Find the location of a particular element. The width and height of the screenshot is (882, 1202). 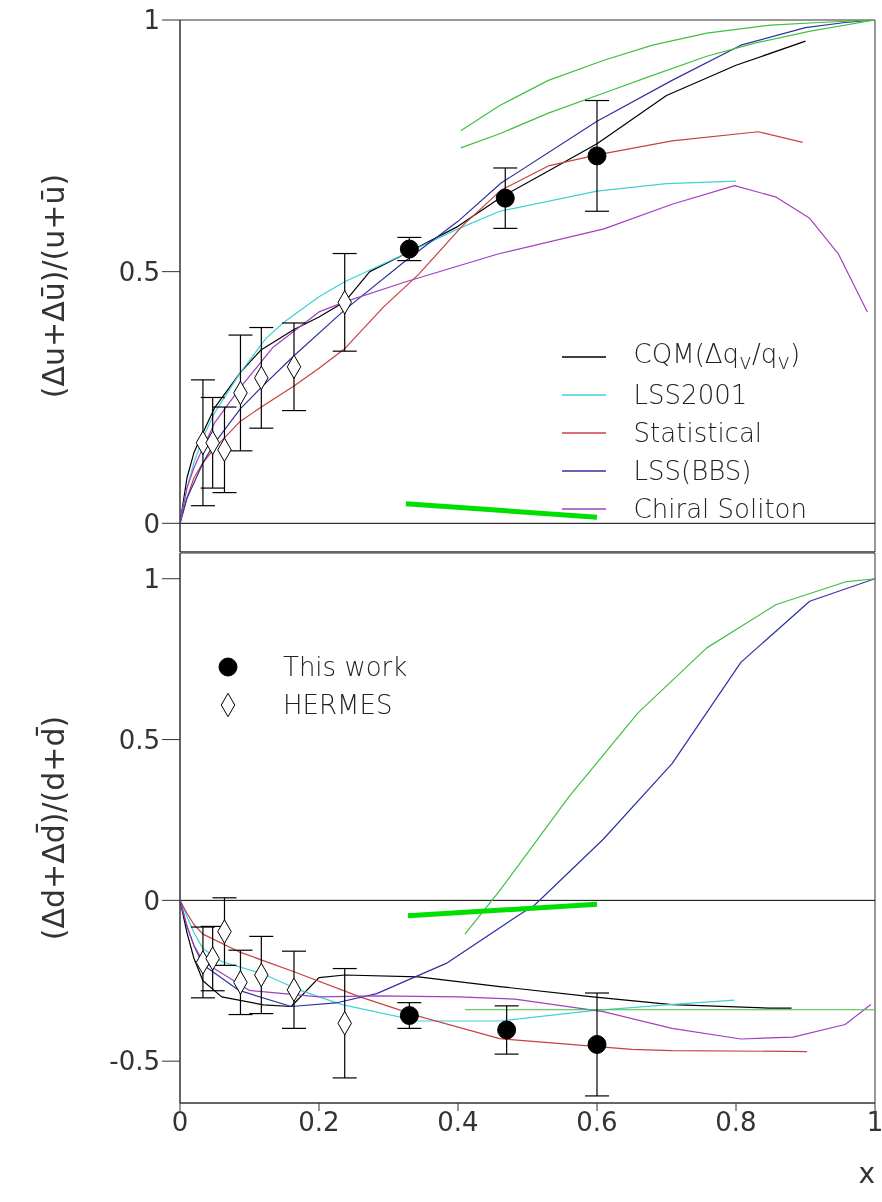

x-tick-label: 0.6 is located at coordinates (597, 1122).